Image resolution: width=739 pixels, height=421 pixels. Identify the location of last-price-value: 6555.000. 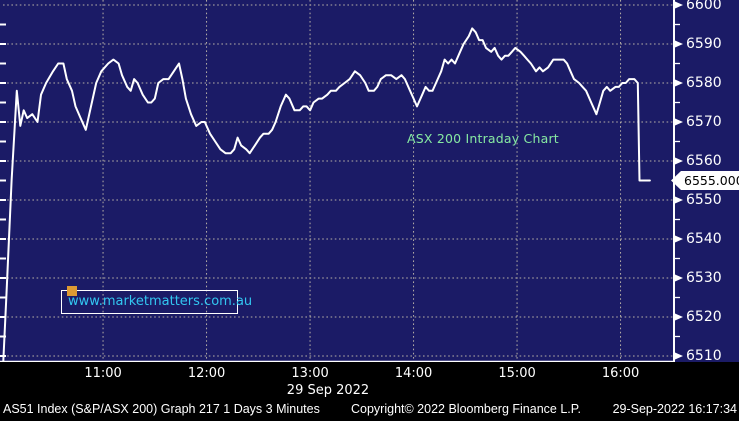
(711, 180).